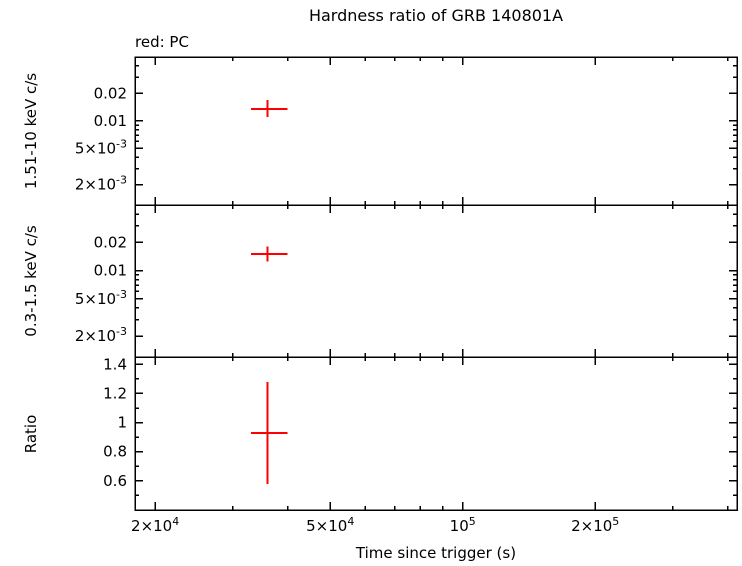 Image resolution: width=742 pixels, height=566 pixels. Describe the element at coordinates (115, 364) in the screenshot. I see `tick-label: 1.4` at that location.